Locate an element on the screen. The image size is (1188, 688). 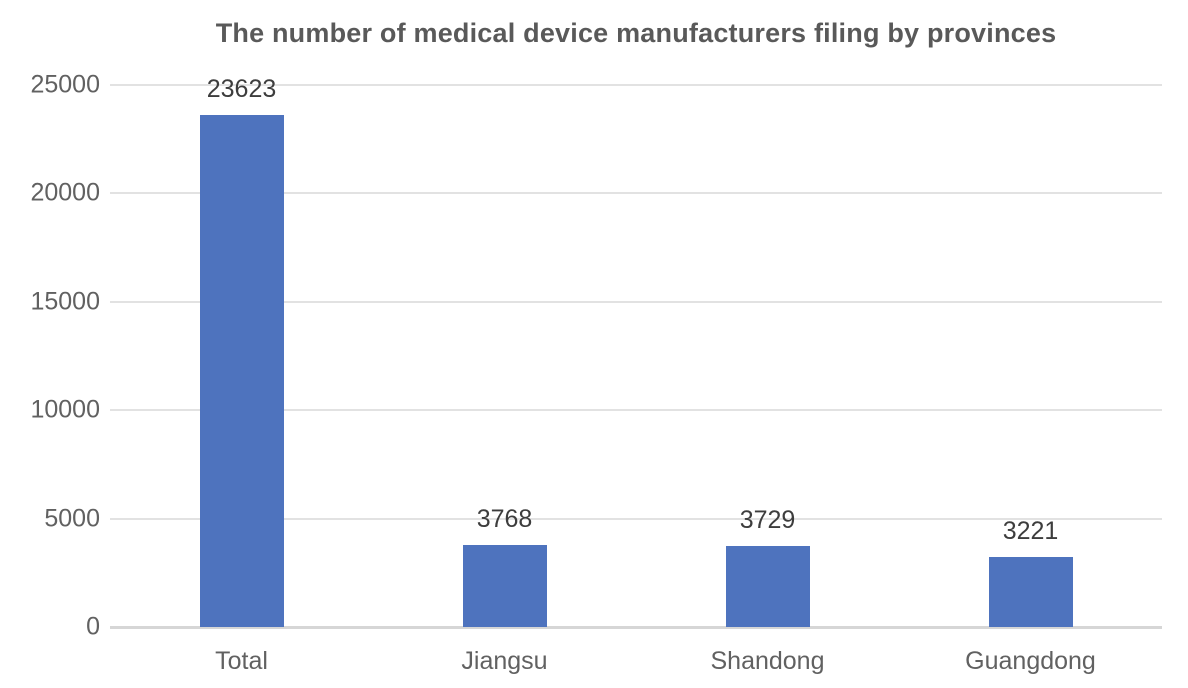
bar-shandong is located at coordinates (767, 586).